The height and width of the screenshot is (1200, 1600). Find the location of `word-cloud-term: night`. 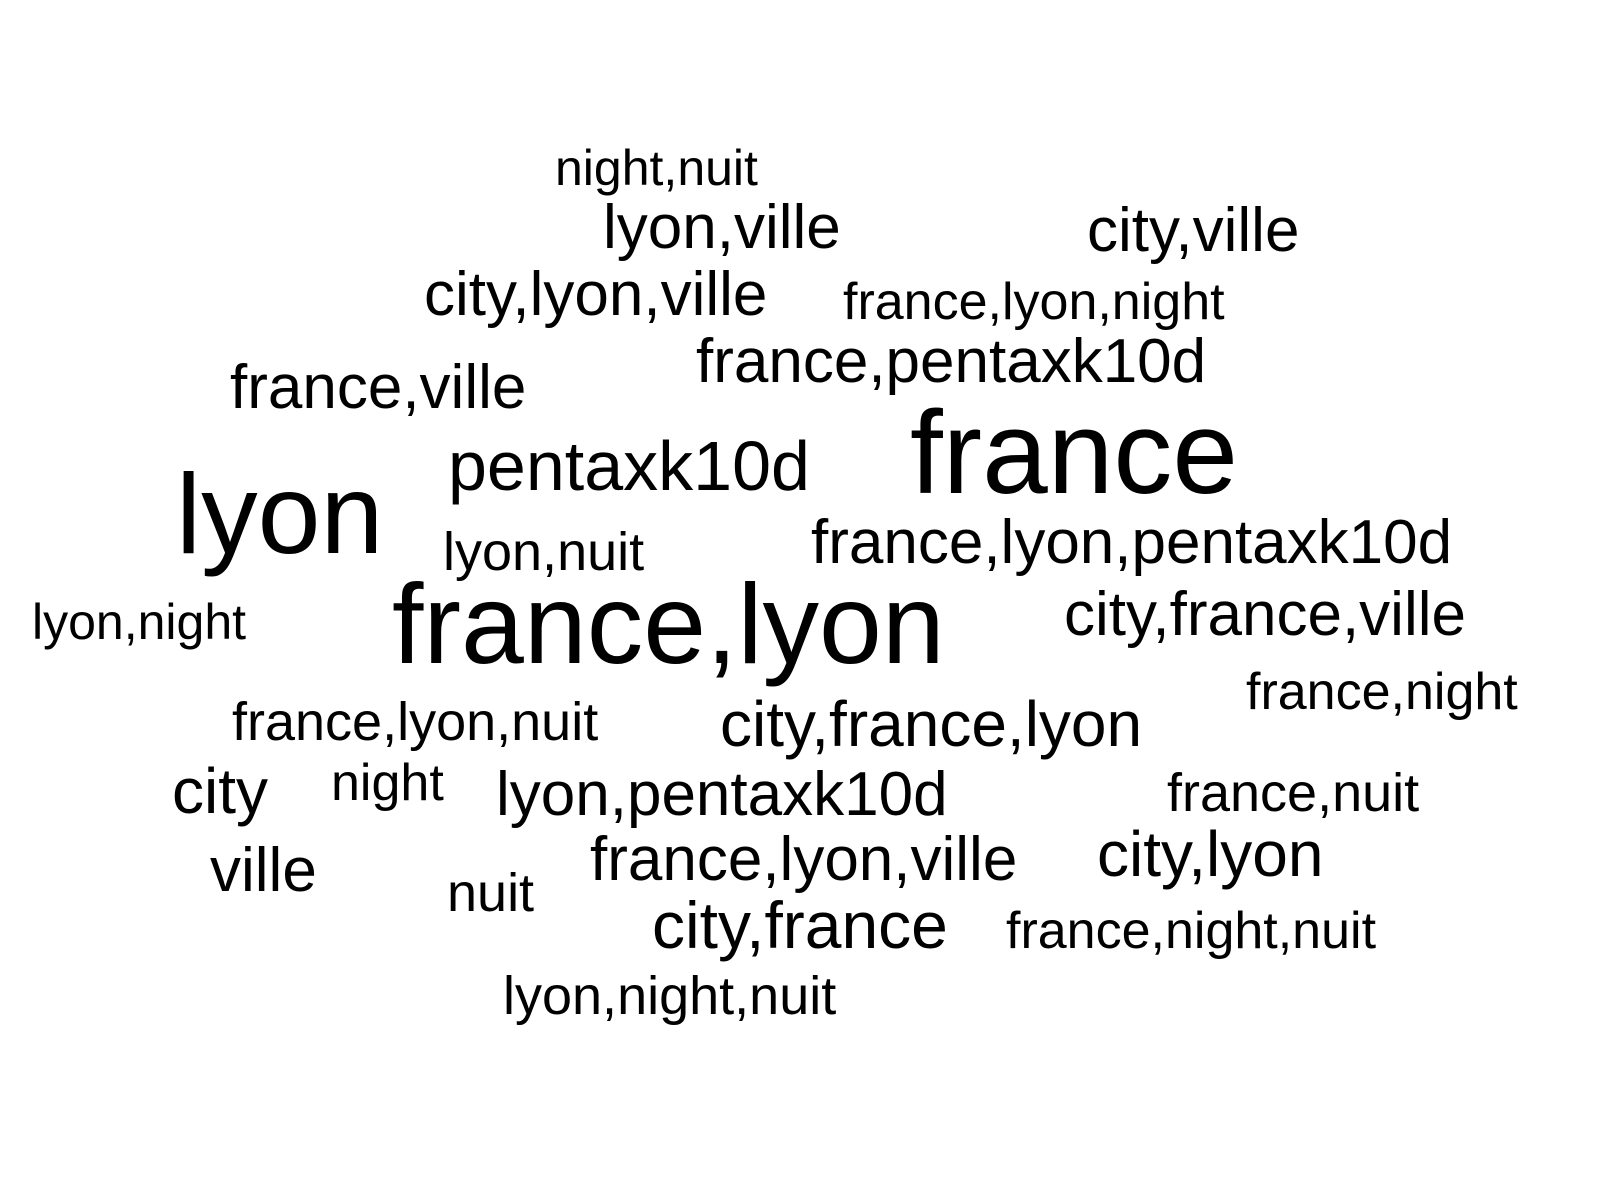

word-cloud-term: night is located at coordinates (387, 782).